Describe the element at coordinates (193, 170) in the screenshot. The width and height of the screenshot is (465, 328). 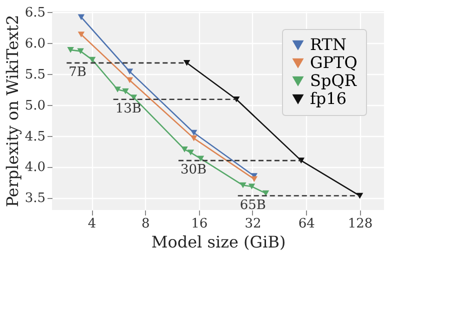
I see `series-label: 30B` at that location.